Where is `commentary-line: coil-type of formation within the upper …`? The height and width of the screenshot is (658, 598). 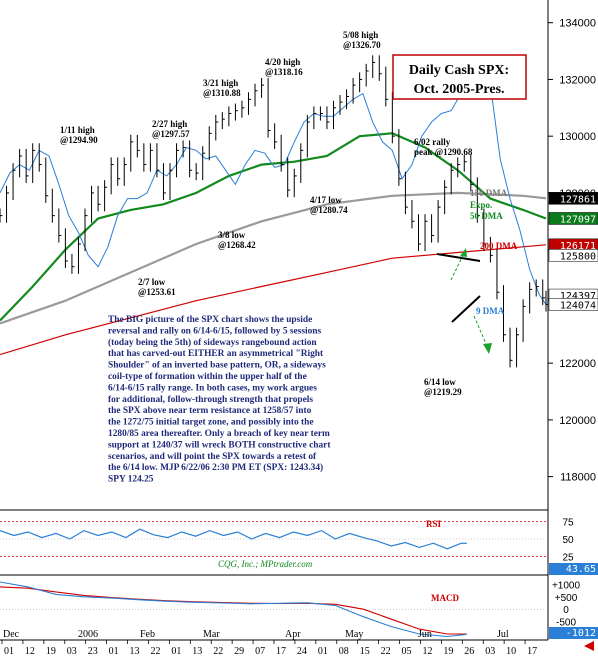 commentary-line: coil-type of formation within the upper … is located at coordinates (207, 377).